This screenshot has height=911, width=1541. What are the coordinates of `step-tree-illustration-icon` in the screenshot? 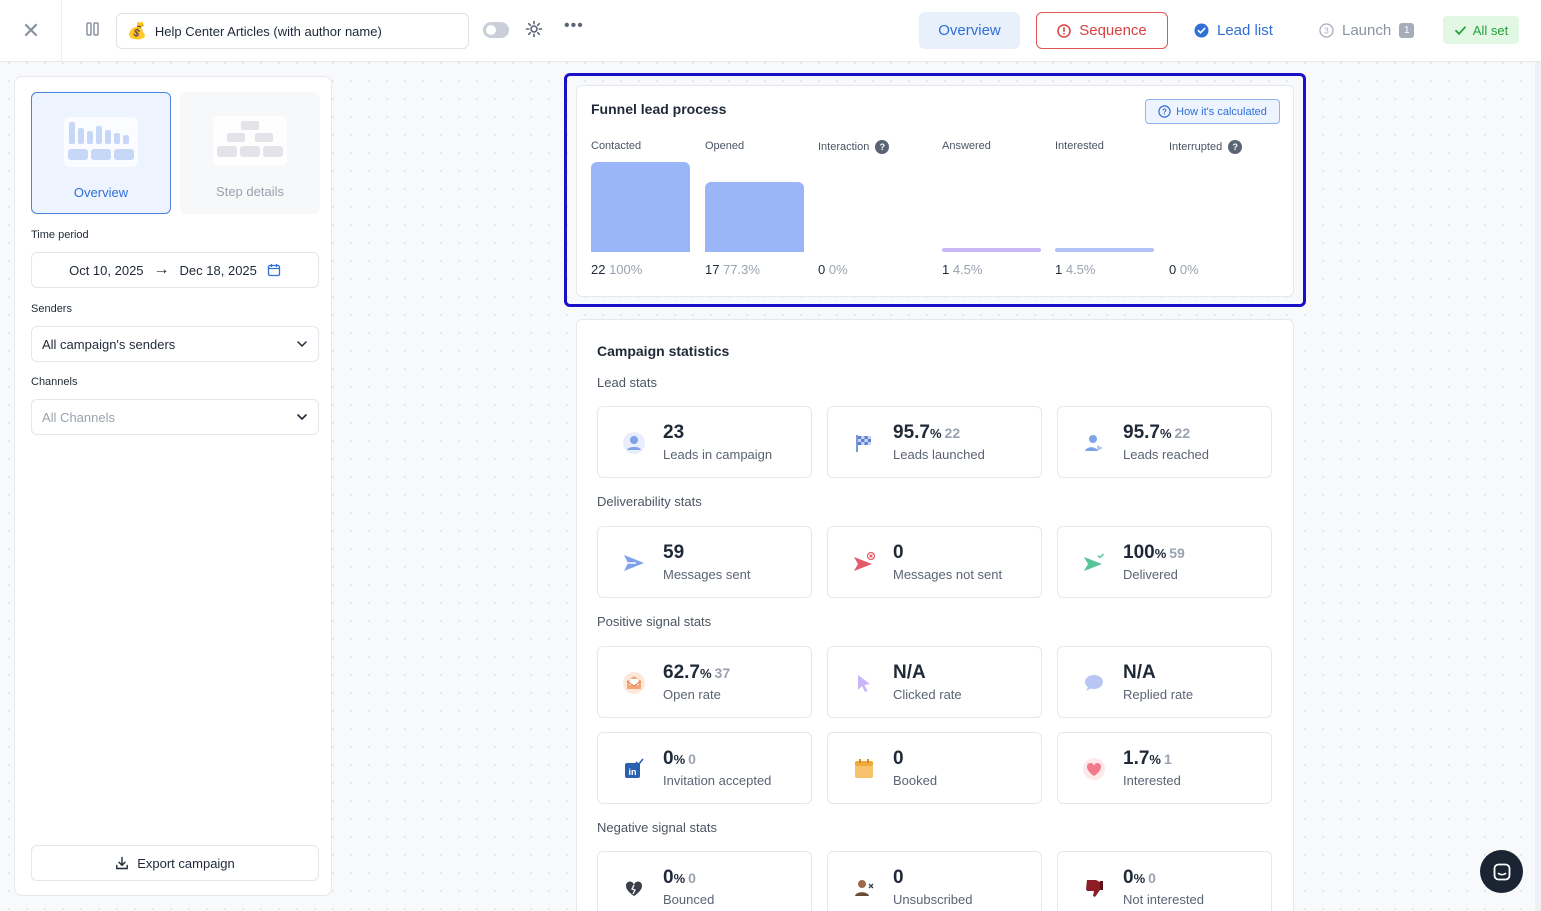 It's located at (250, 141).